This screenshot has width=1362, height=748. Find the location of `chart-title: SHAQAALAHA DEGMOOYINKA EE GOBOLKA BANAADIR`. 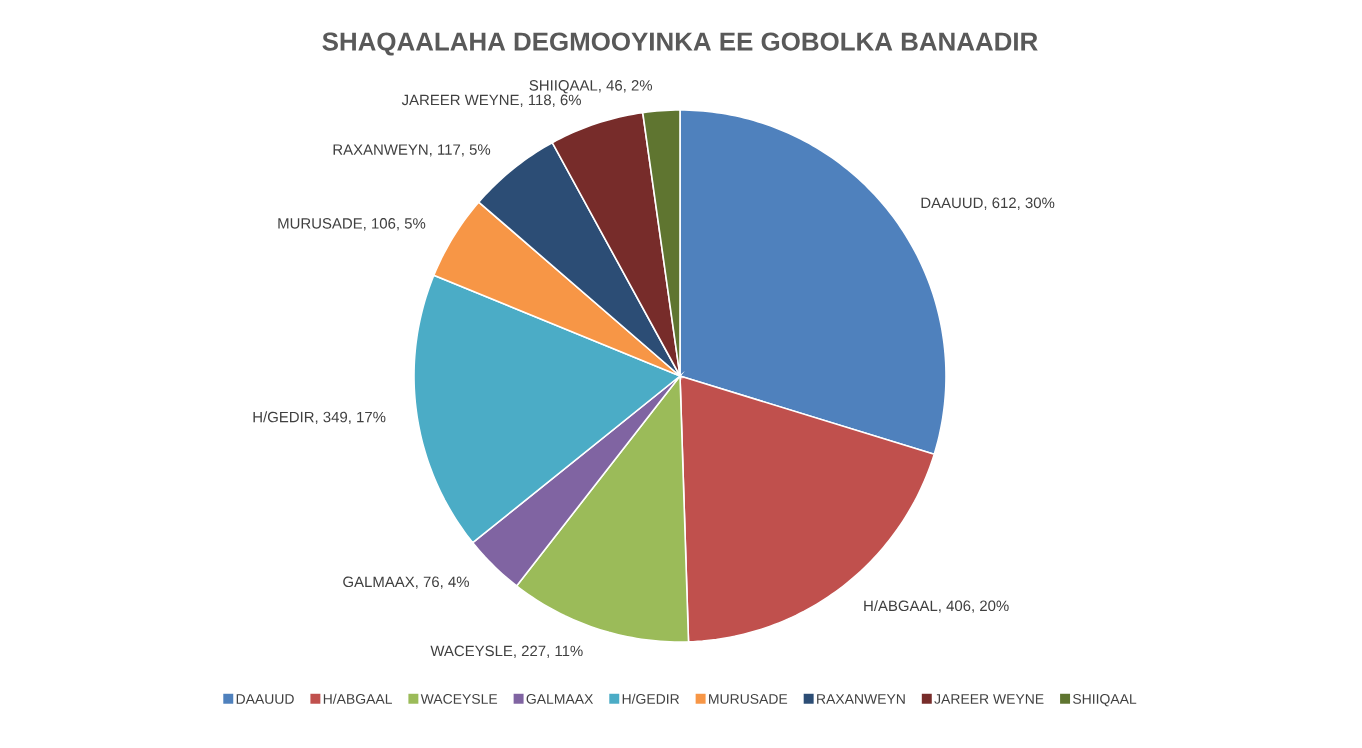

chart-title: SHAQAALAHA DEGMOOYINKA EE GOBOLKA BANAADIR is located at coordinates (680, 44).